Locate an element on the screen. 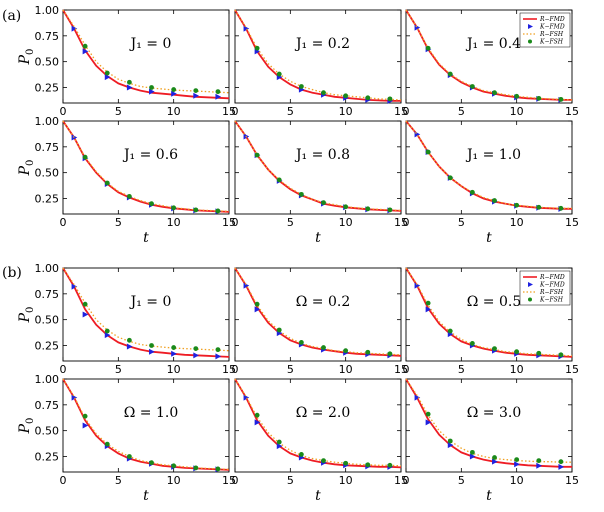 Image resolution: width=604 pixels, height=512 pixels. panel-a5: 0 5 10 15 J₁ = 0.8 t is located at coordinates (320, 183).